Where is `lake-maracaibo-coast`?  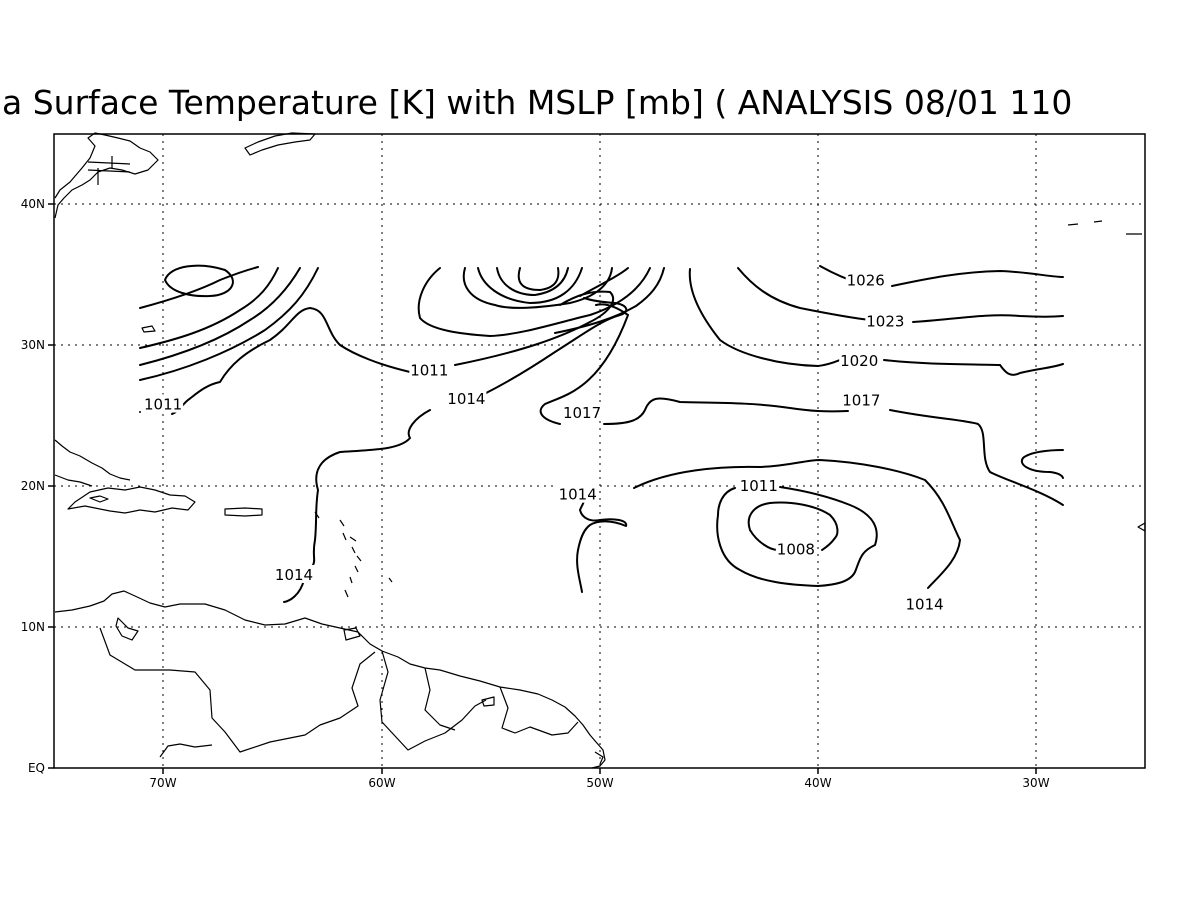
lake-maracaibo-coast is located at coordinates (127, 629).